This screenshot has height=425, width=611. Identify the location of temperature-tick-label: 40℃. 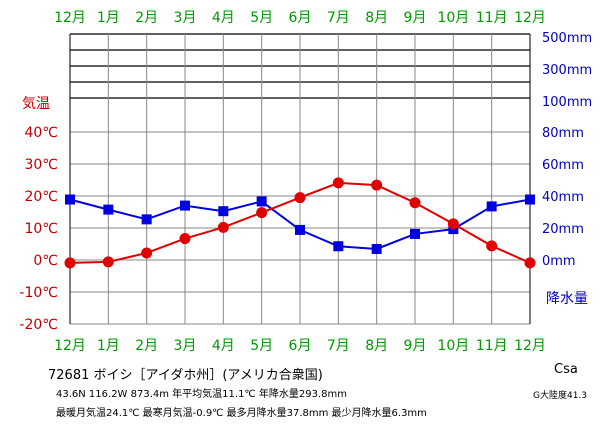
(41, 133).